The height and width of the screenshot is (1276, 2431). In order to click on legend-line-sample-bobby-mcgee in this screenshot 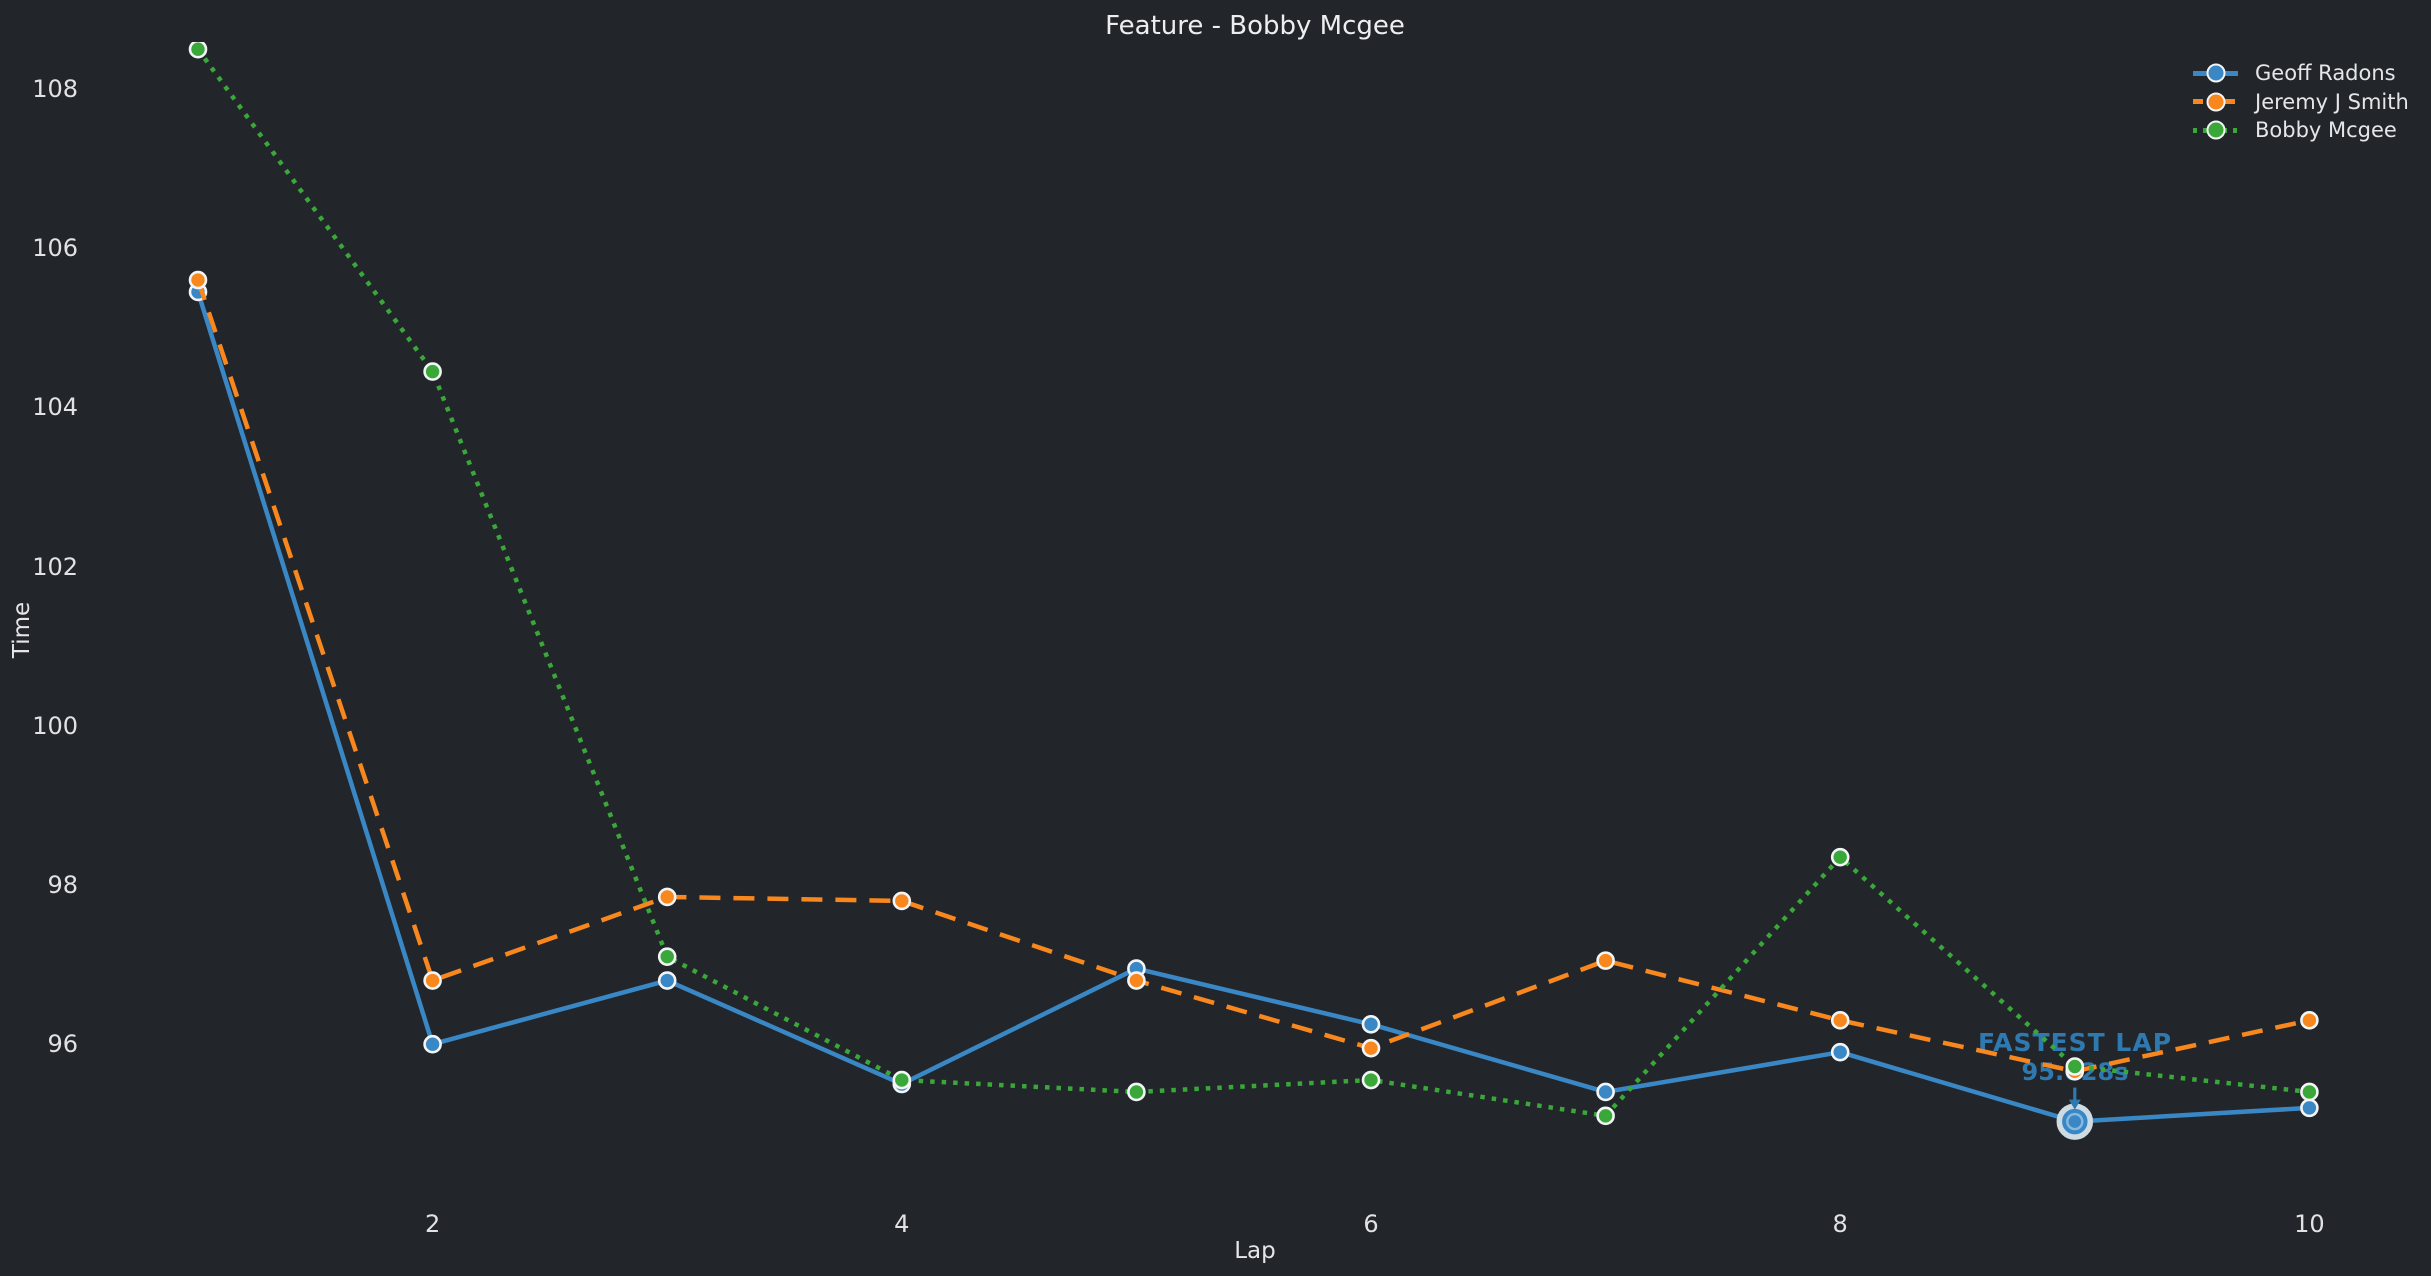, I will do `click(2215, 130)`.